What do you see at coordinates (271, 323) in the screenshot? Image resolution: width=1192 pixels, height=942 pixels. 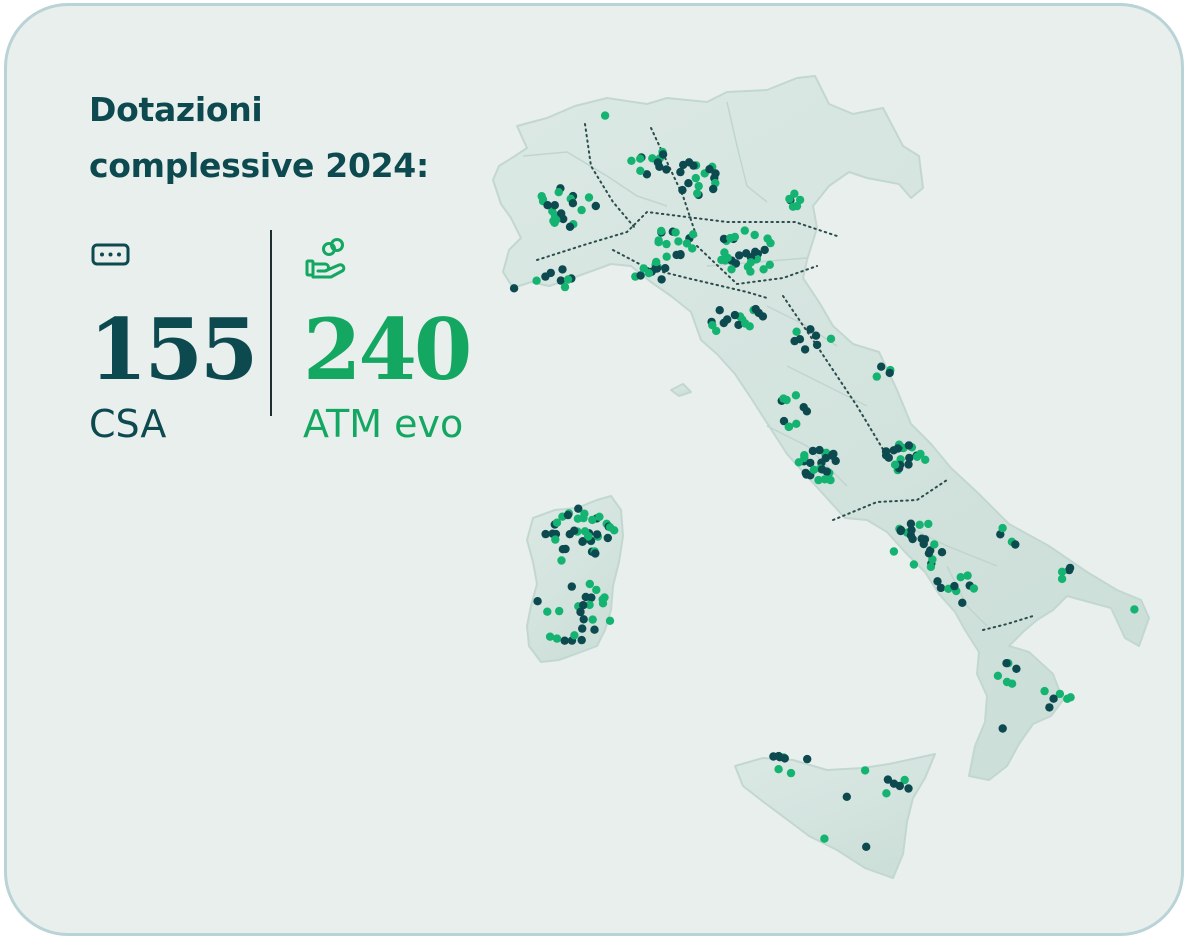 I see `stats-divider` at bounding box center [271, 323].